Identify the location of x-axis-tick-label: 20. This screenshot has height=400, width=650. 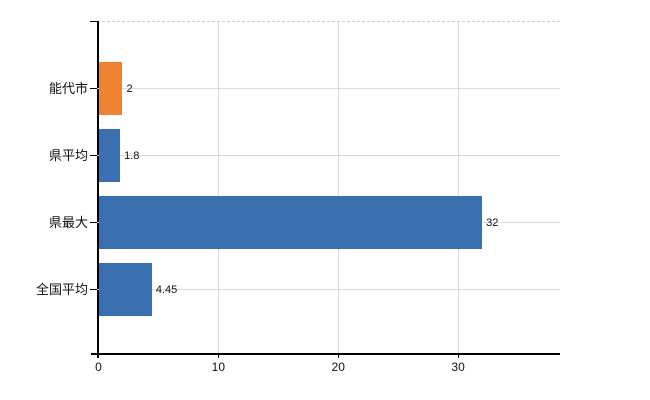
(338, 367).